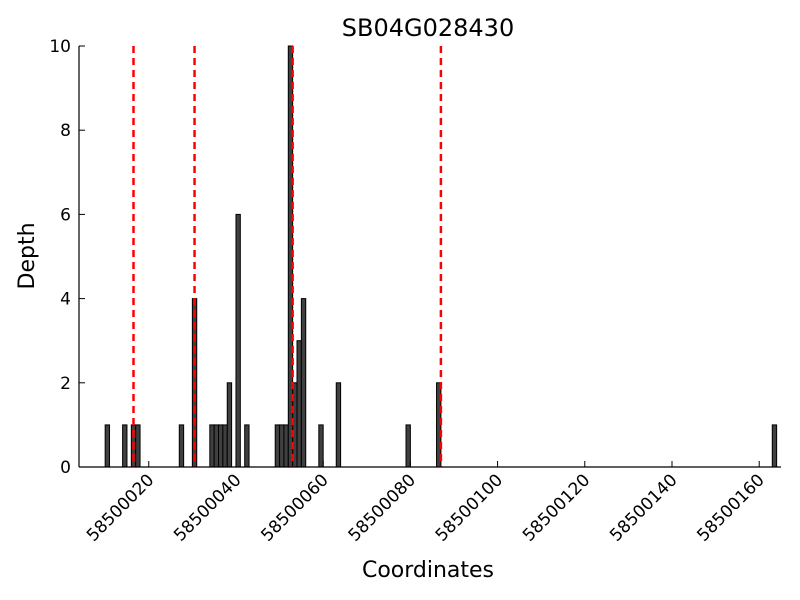 The image size is (800, 600). I want to click on x-tick-label: 58500060, so click(294, 507).